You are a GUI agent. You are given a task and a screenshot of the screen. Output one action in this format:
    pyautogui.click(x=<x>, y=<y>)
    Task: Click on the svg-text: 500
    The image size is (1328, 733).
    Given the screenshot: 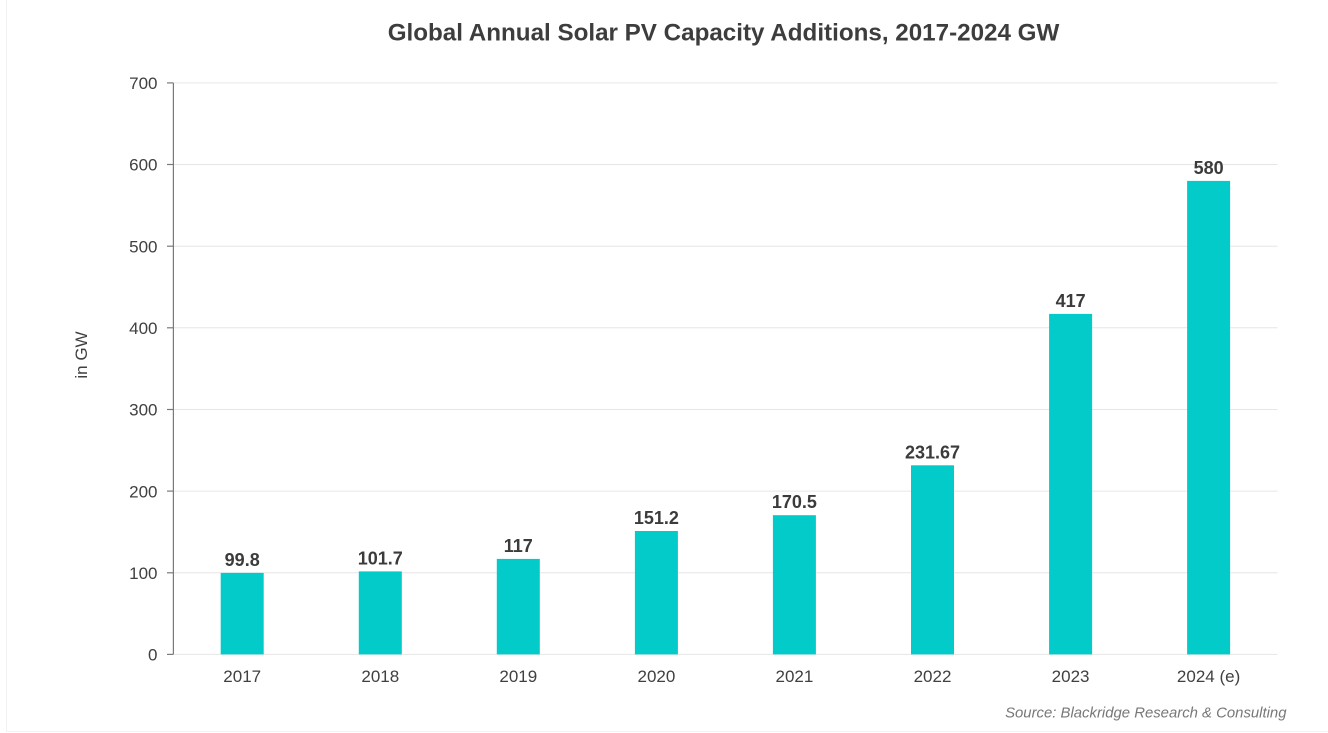 What is the action you would take?
    pyautogui.click(x=143, y=246)
    